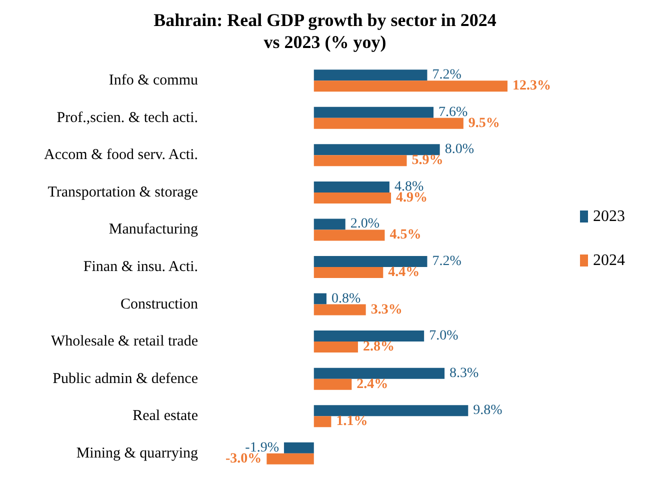 This screenshot has width=650, height=477. Describe the element at coordinates (153, 80) in the screenshot. I see `y-tick-label: Info & commu` at that location.